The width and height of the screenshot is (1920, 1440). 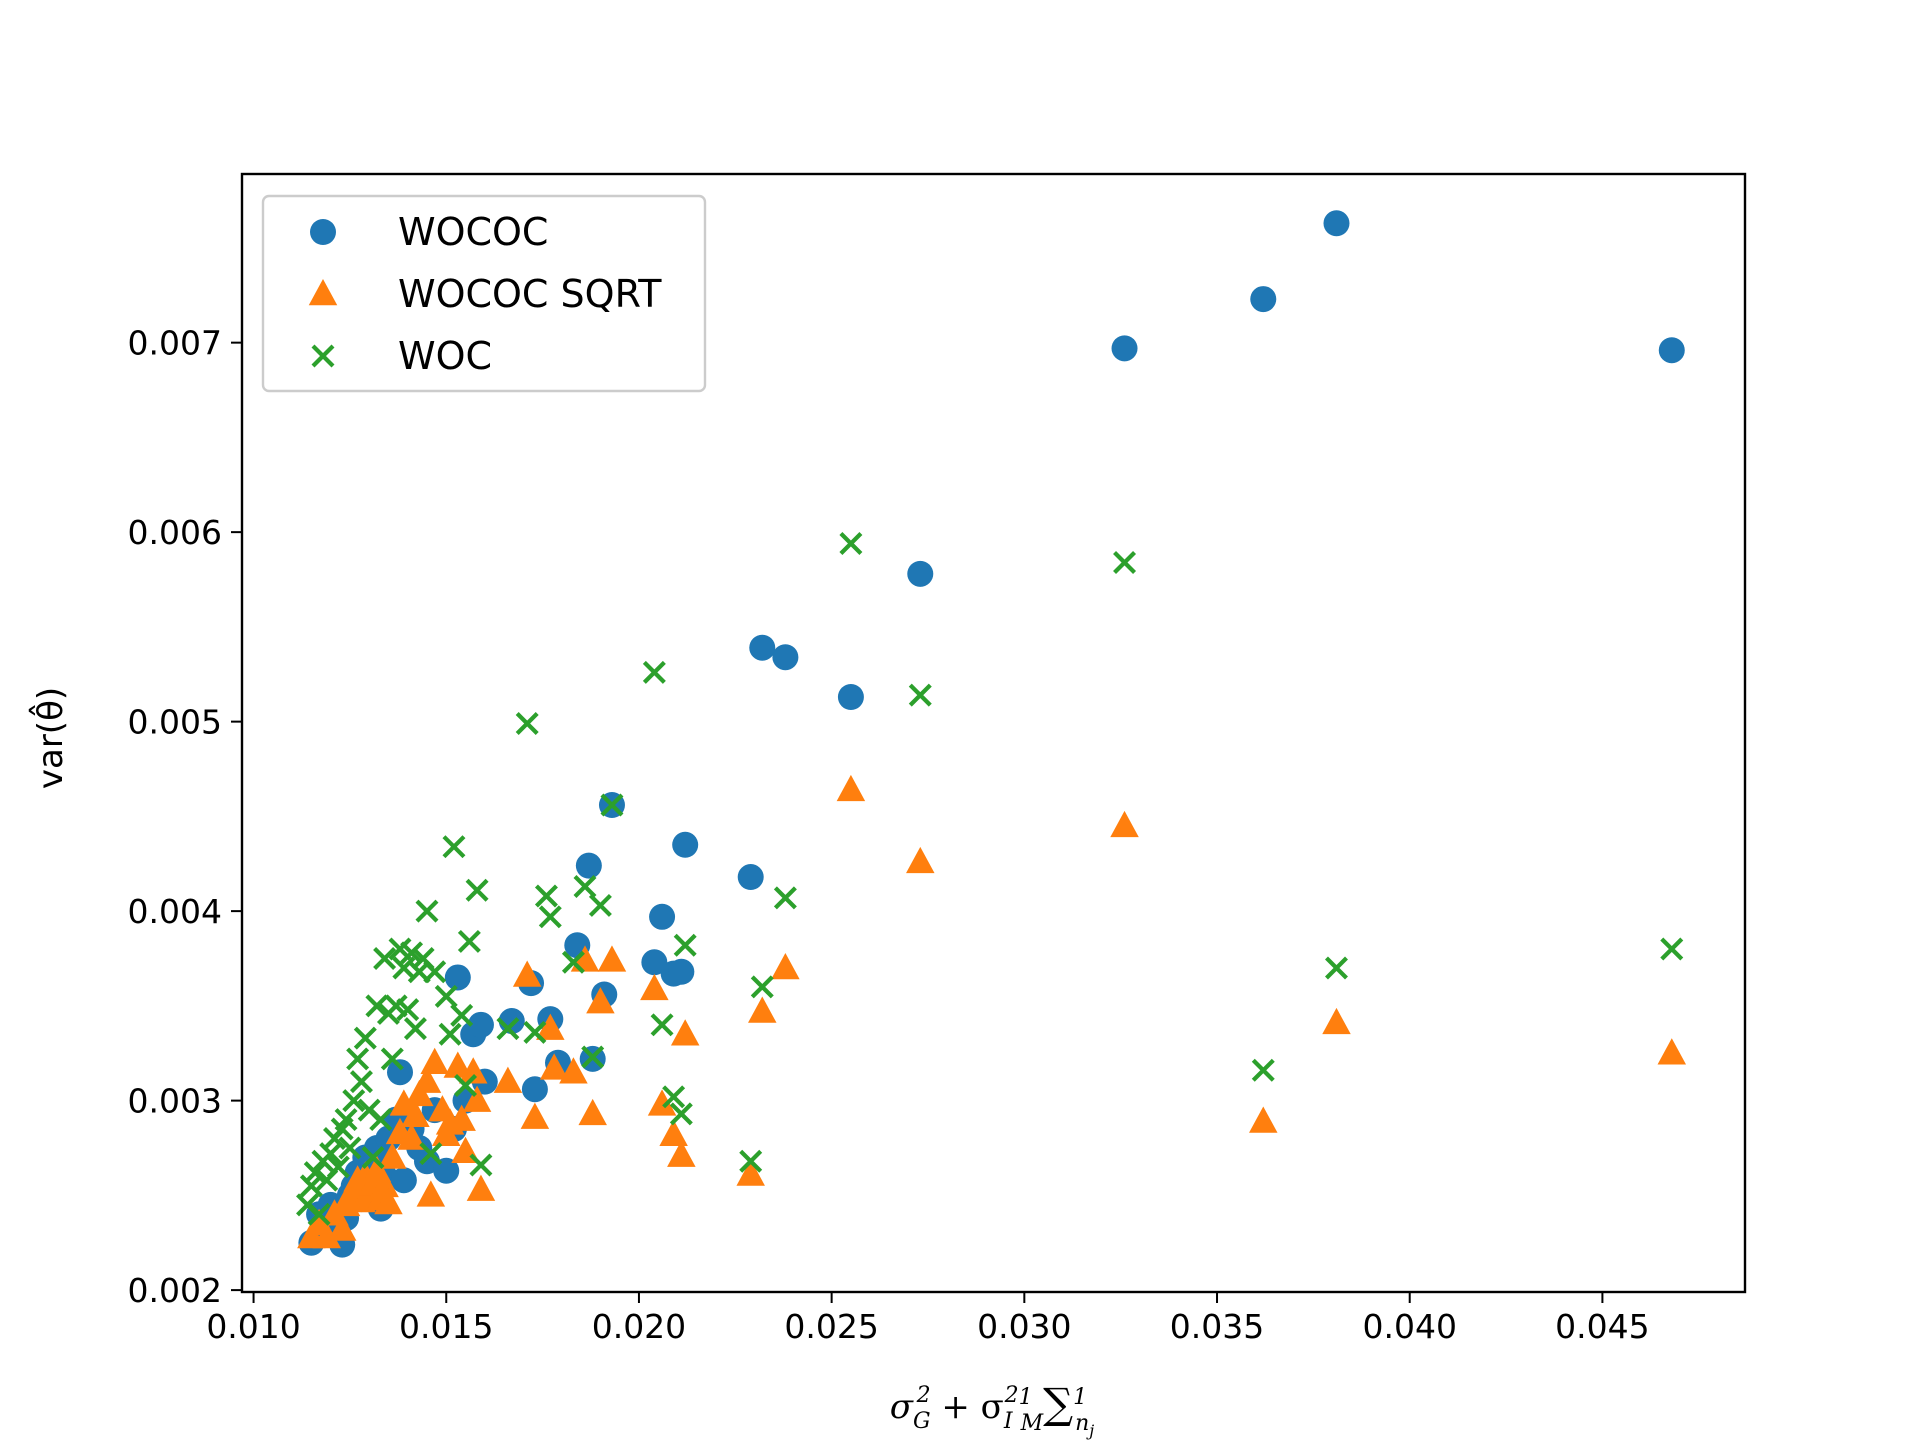 What do you see at coordinates (175, 911) in the screenshot?
I see `y-tick-label: 0.004` at bounding box center [175, 911].